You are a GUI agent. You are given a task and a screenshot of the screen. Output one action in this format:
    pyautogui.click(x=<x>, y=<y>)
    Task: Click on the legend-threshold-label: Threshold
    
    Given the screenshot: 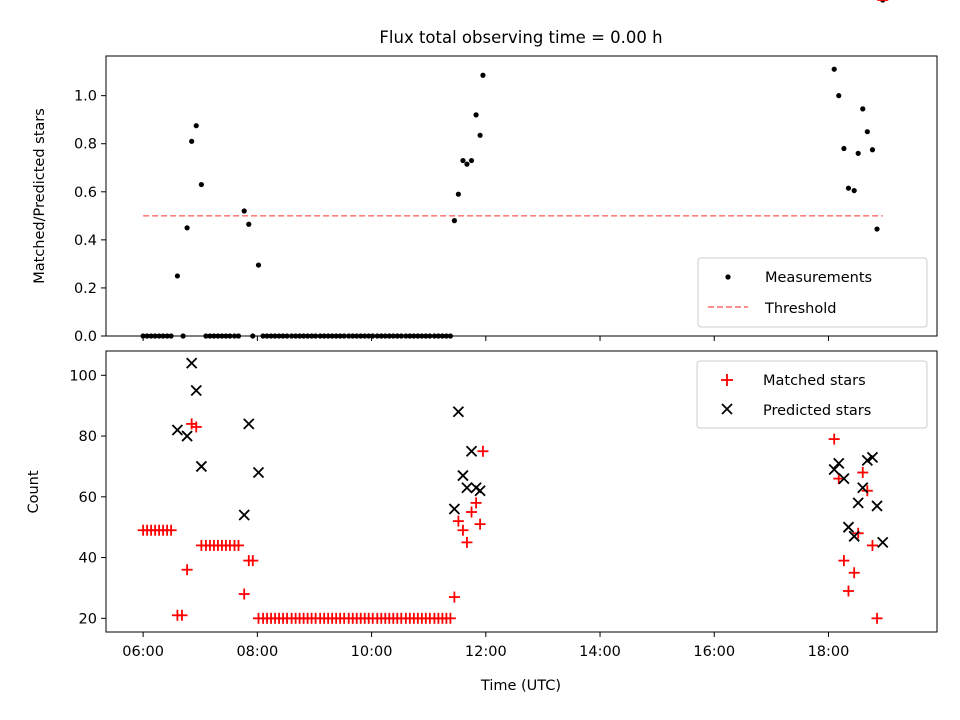 What is the action you would take?
    pyautogui.click(x=800, y=309)
    